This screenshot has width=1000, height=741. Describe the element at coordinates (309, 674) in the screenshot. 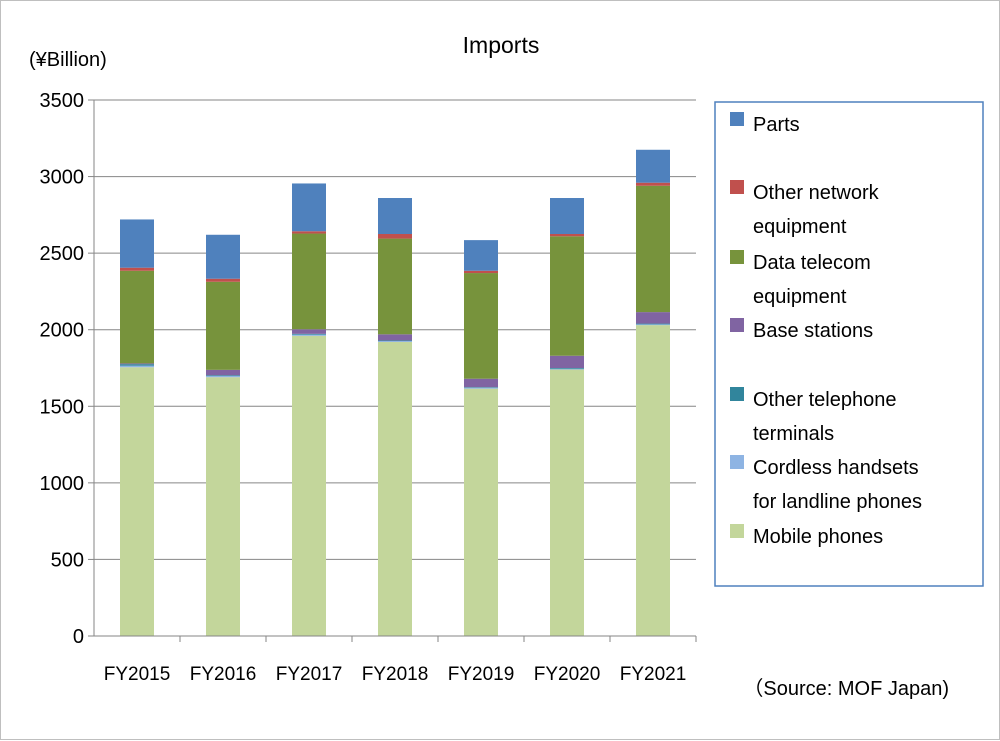

I see `x-tick-label: FY2017` at that location.